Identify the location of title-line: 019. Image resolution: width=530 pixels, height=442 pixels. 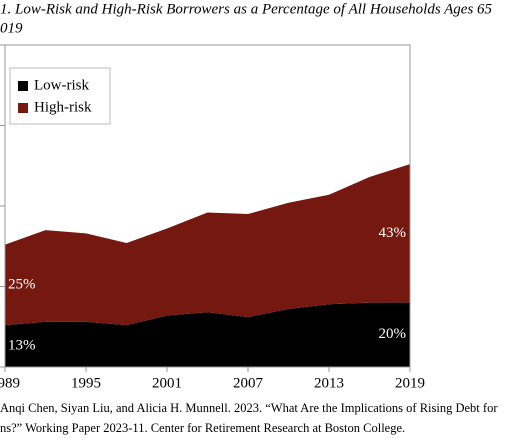
(11, 28).